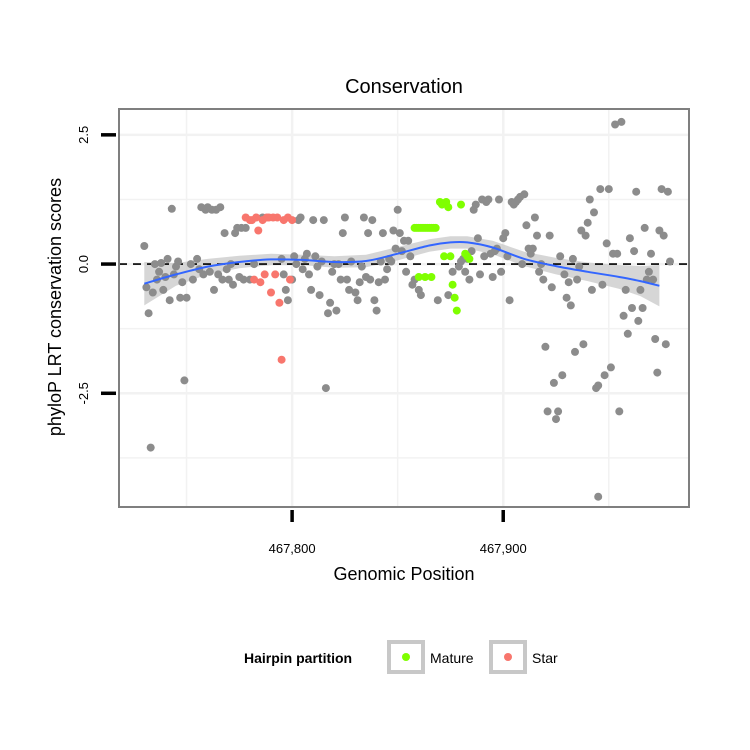 The height and width of the screenshot is (750, 750). What do you see at coordinates (503, 548) in the screenshot?
I see `x-tick-label: 467,900` at bounding box center [503, 548].